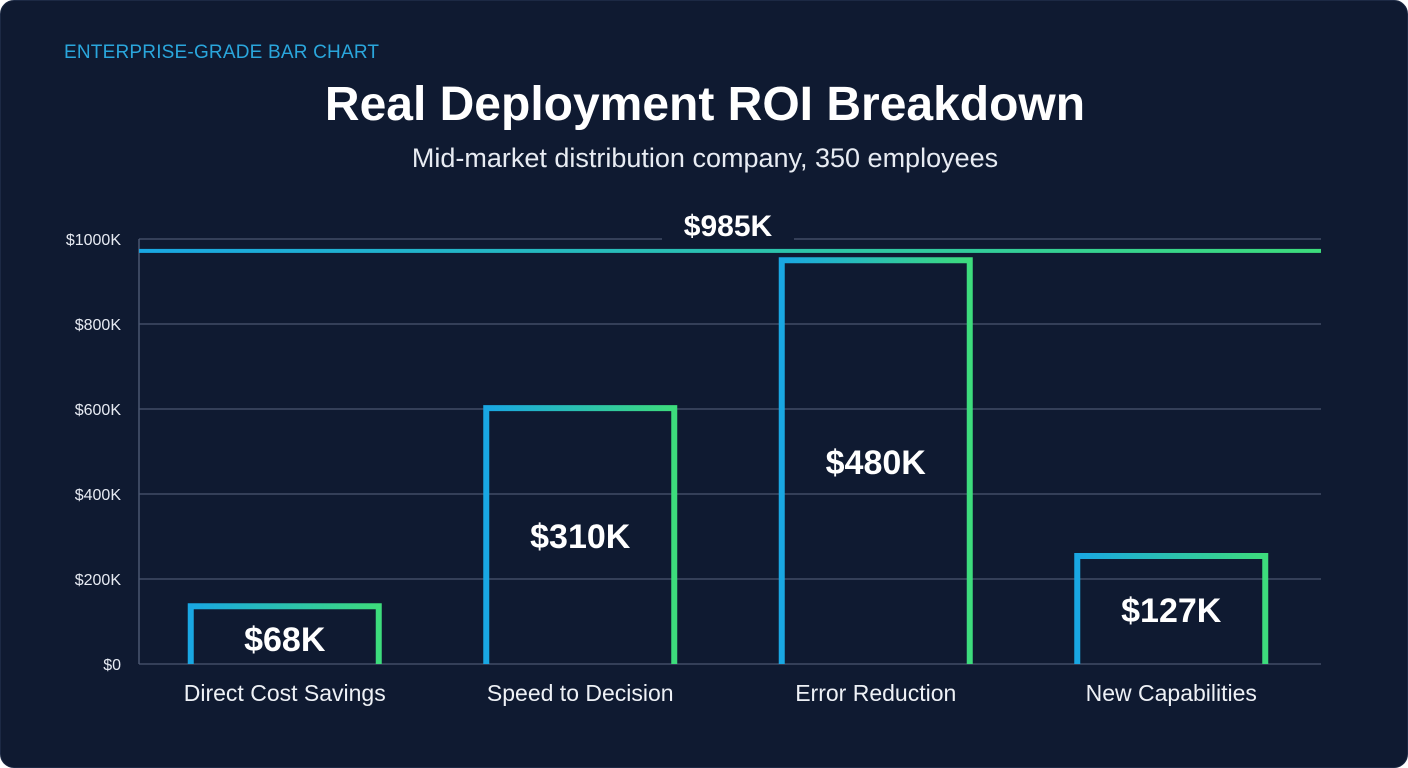 Image resolution: width=1408 pixels, height=768 pixels. Describe the element at coordinates (98, 495) in the screenshot. I see `y-tick-label: $400K` at that location.